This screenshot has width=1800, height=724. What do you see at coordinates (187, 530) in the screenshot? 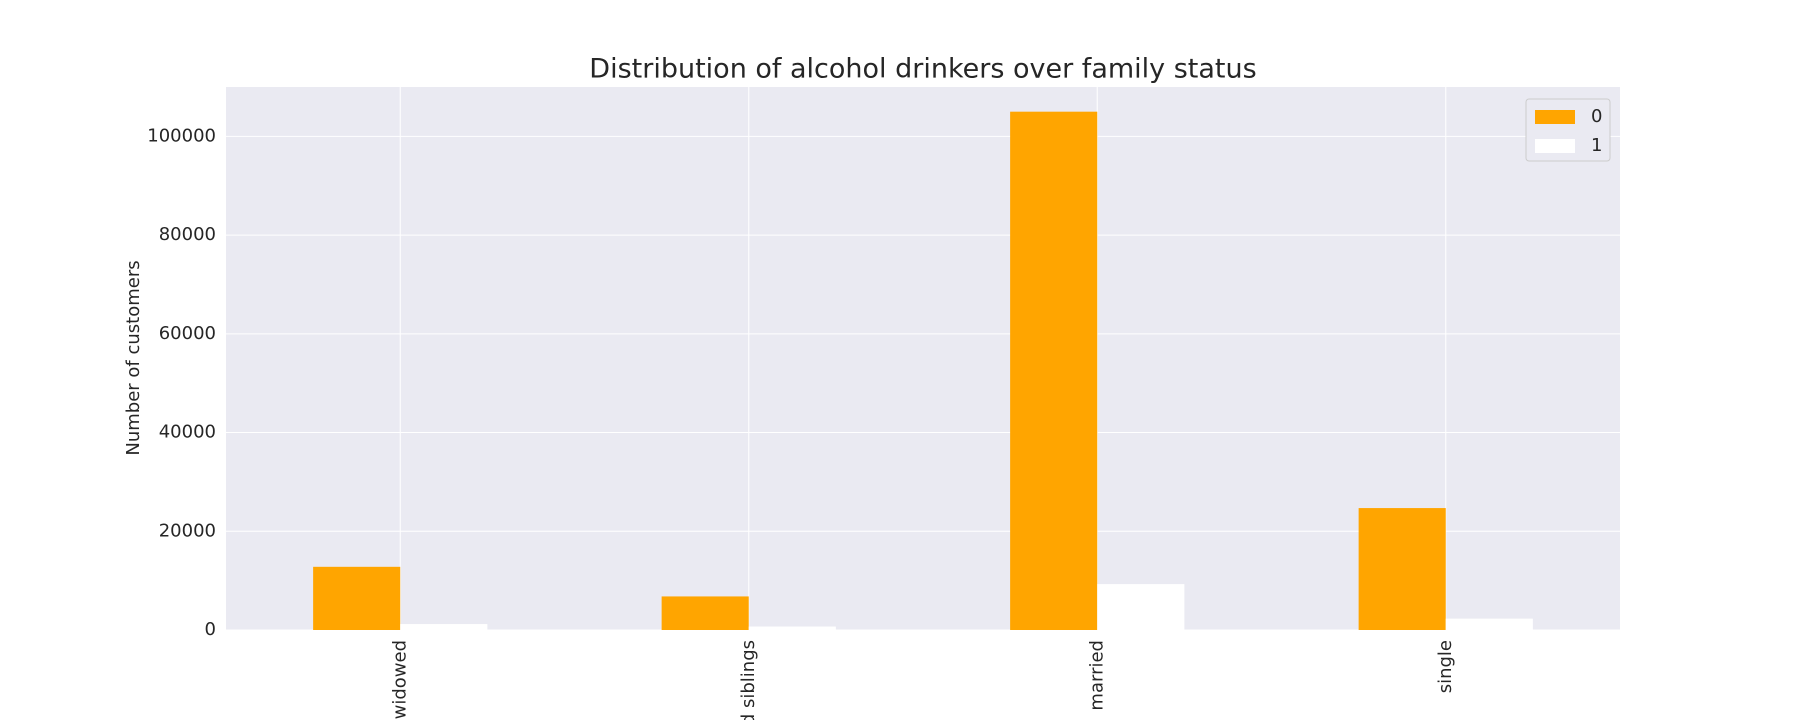
I see `y-tick-label: 20000` at bounding box center [187, 530].